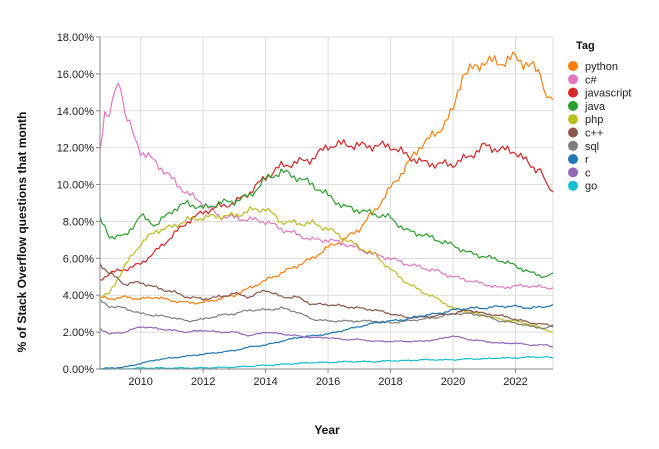 The height and width of the screenshot is (449, 659). What do you see at coordinates (78, 370) in the screenshot?
I see `y-tick-label: 0.00%` at bounding box center [78, 370].